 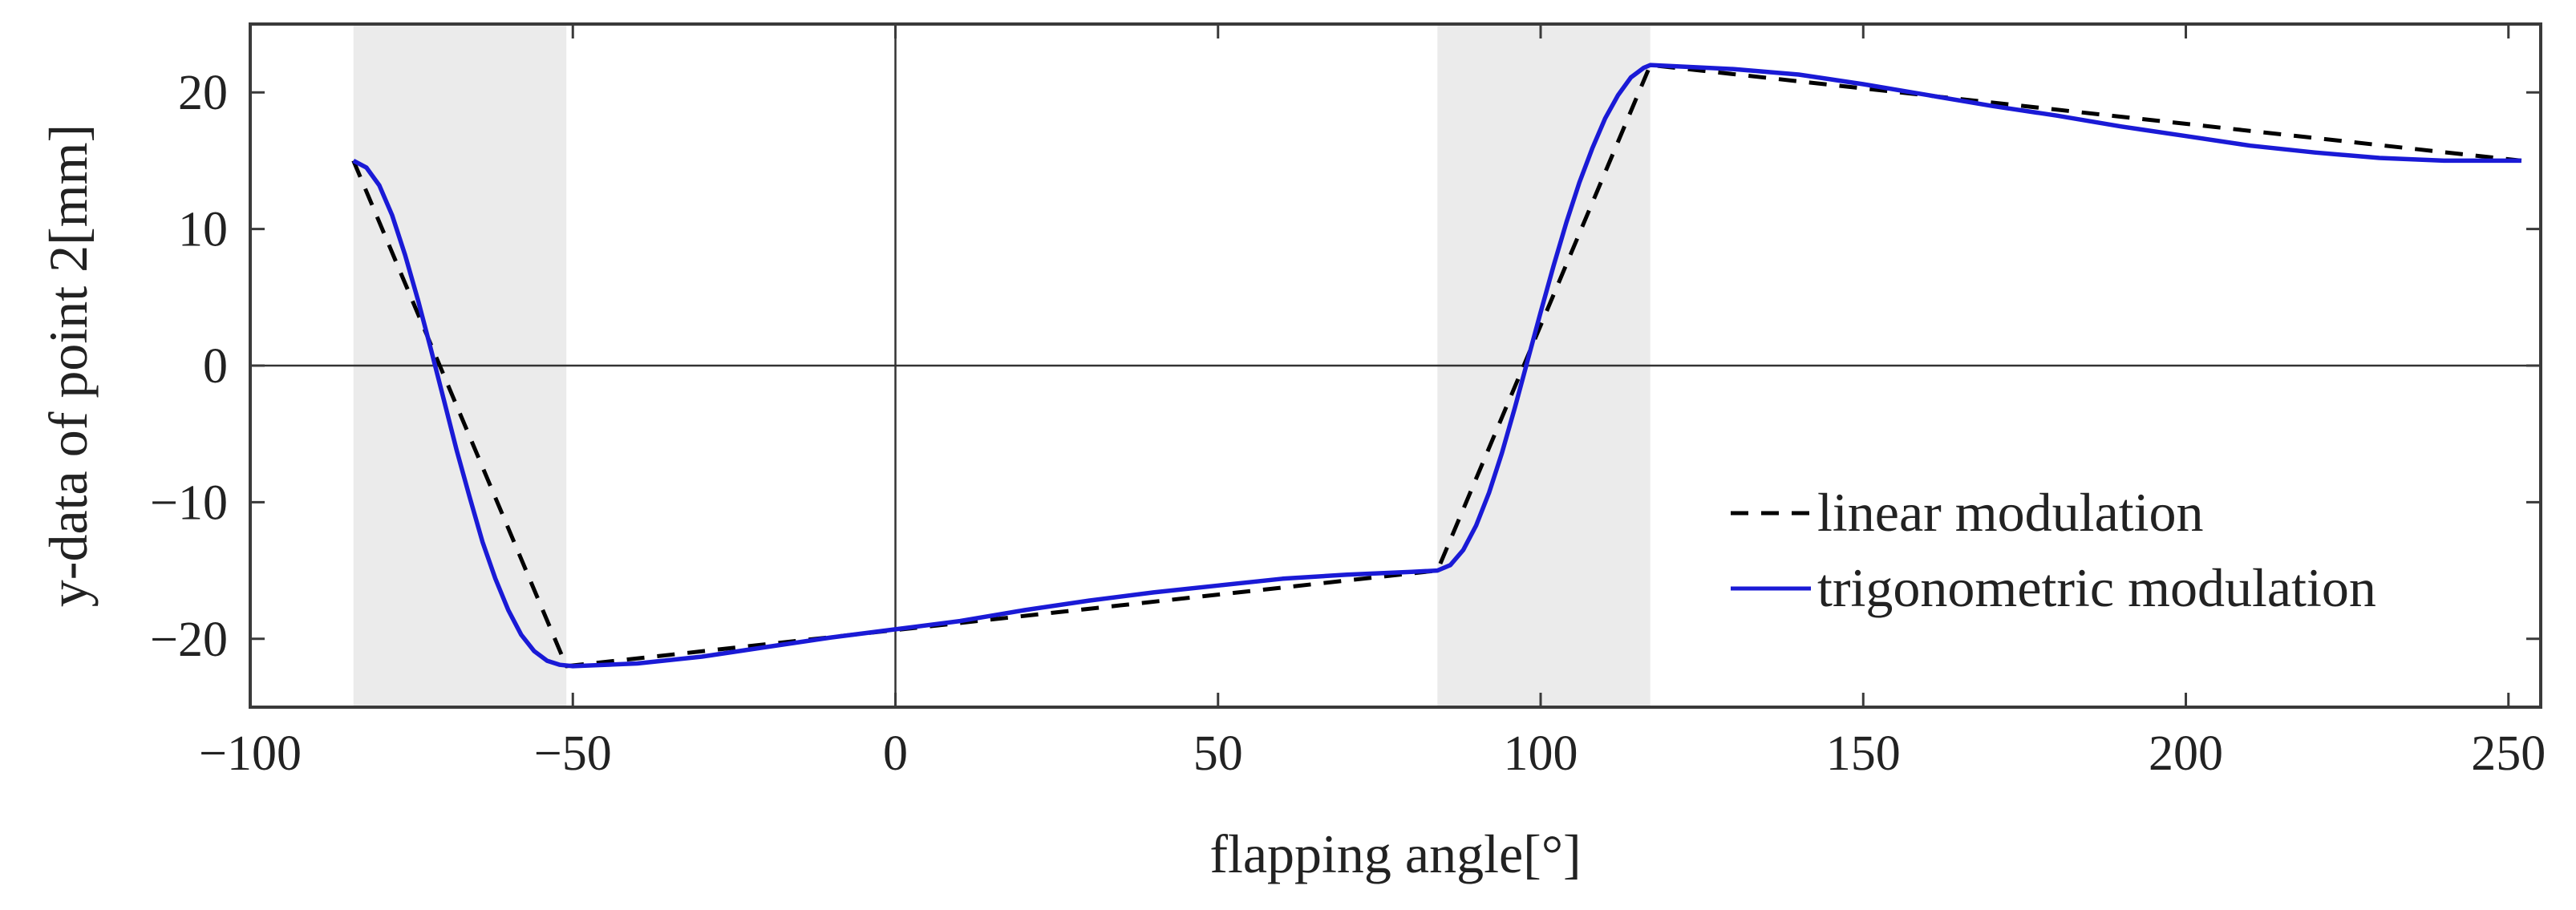 I want to click on y-tick-label: 20, so click(x=203, y=93).